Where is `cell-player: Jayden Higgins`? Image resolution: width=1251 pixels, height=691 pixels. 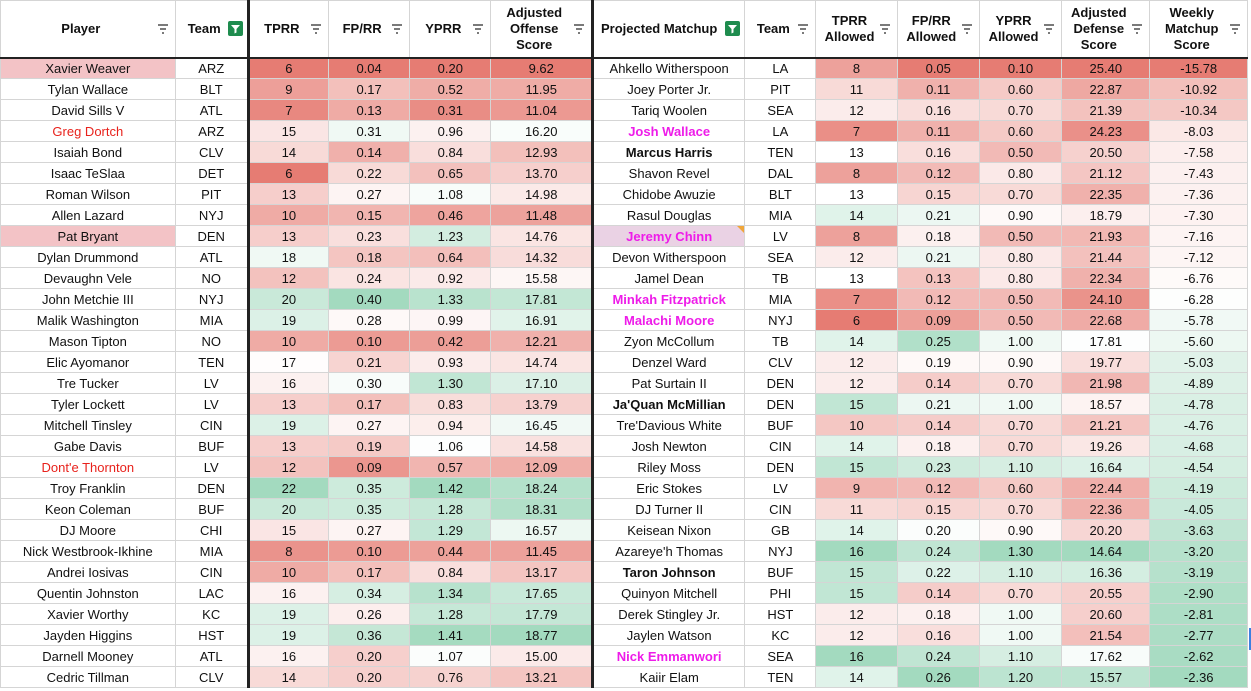
cell-player: Jayden Higgins is located at coordinates (88, 635).